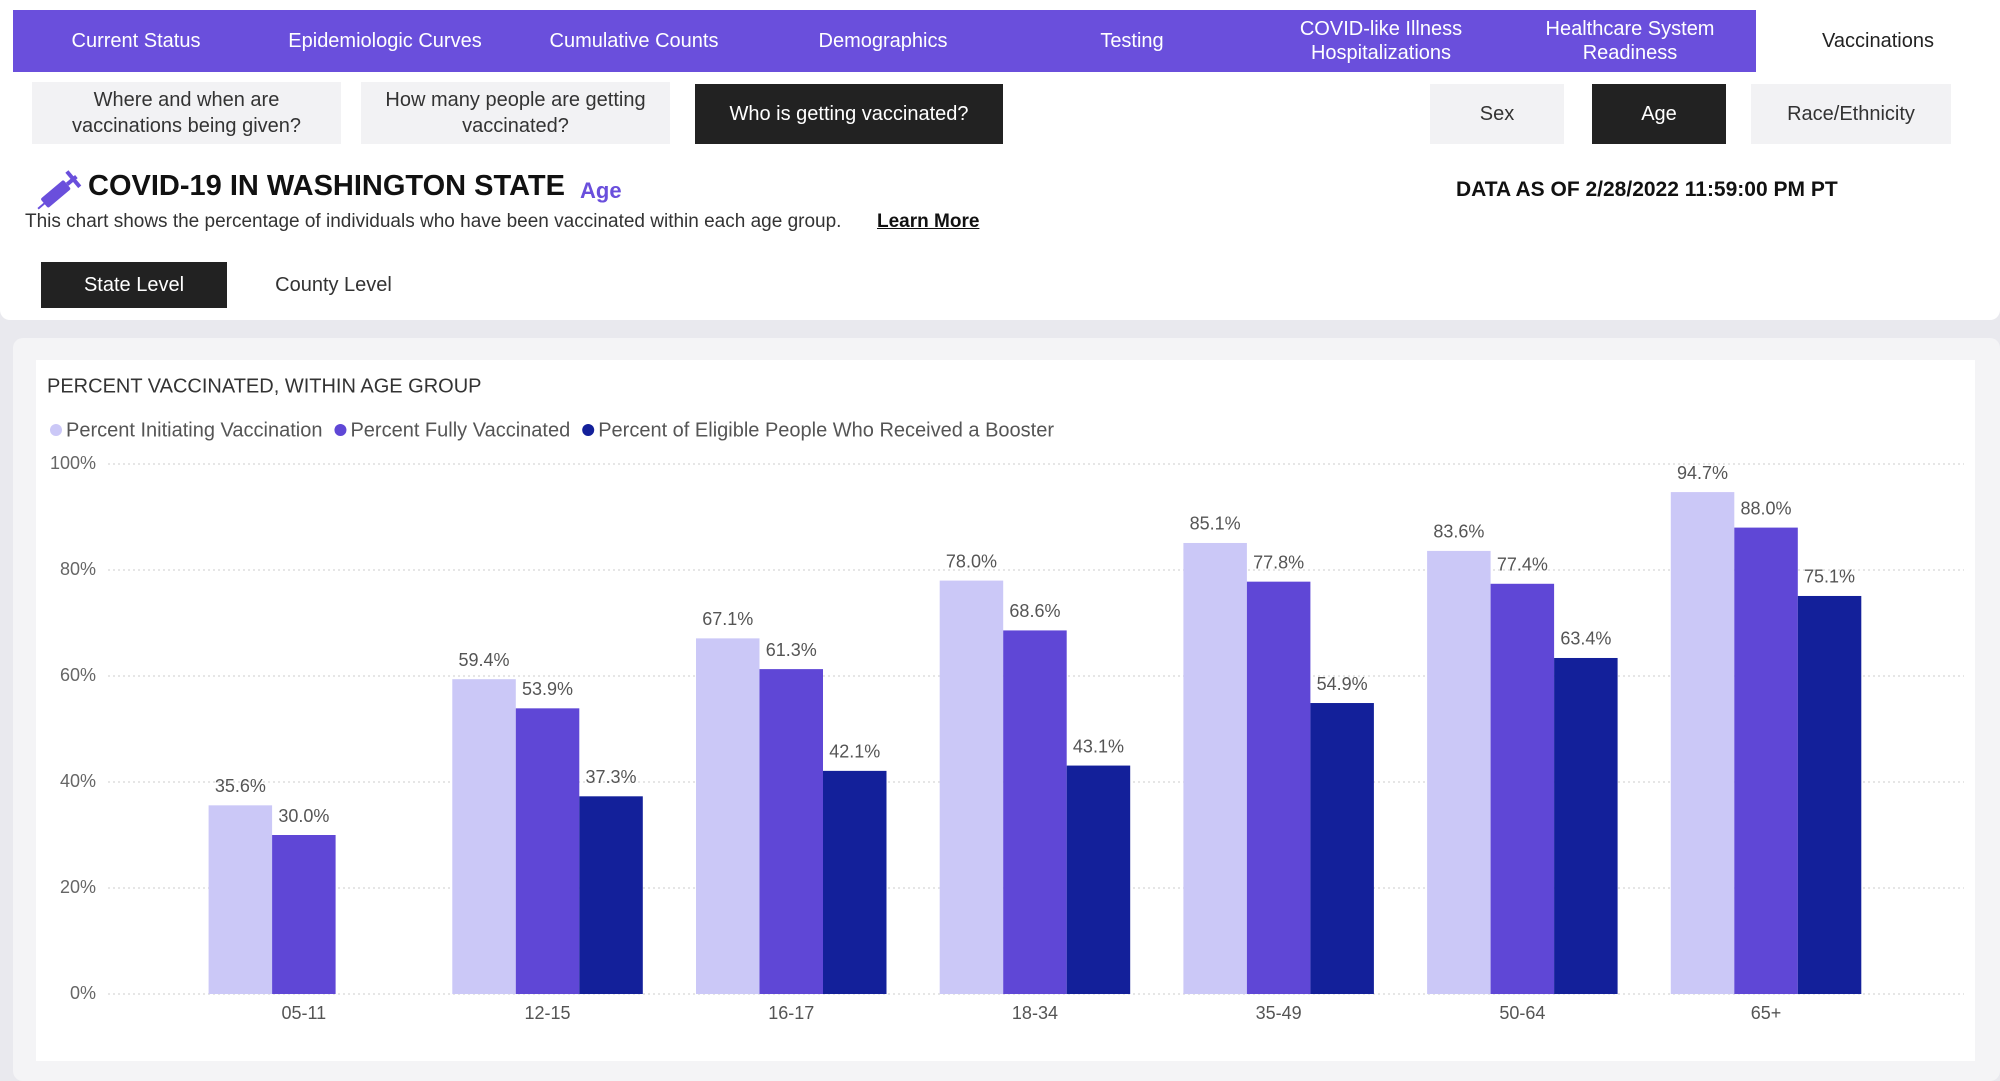  I want to click on data-date: DATA AS OF 2/28/2022 11:59:00 PM PT, so click(1647, 189).